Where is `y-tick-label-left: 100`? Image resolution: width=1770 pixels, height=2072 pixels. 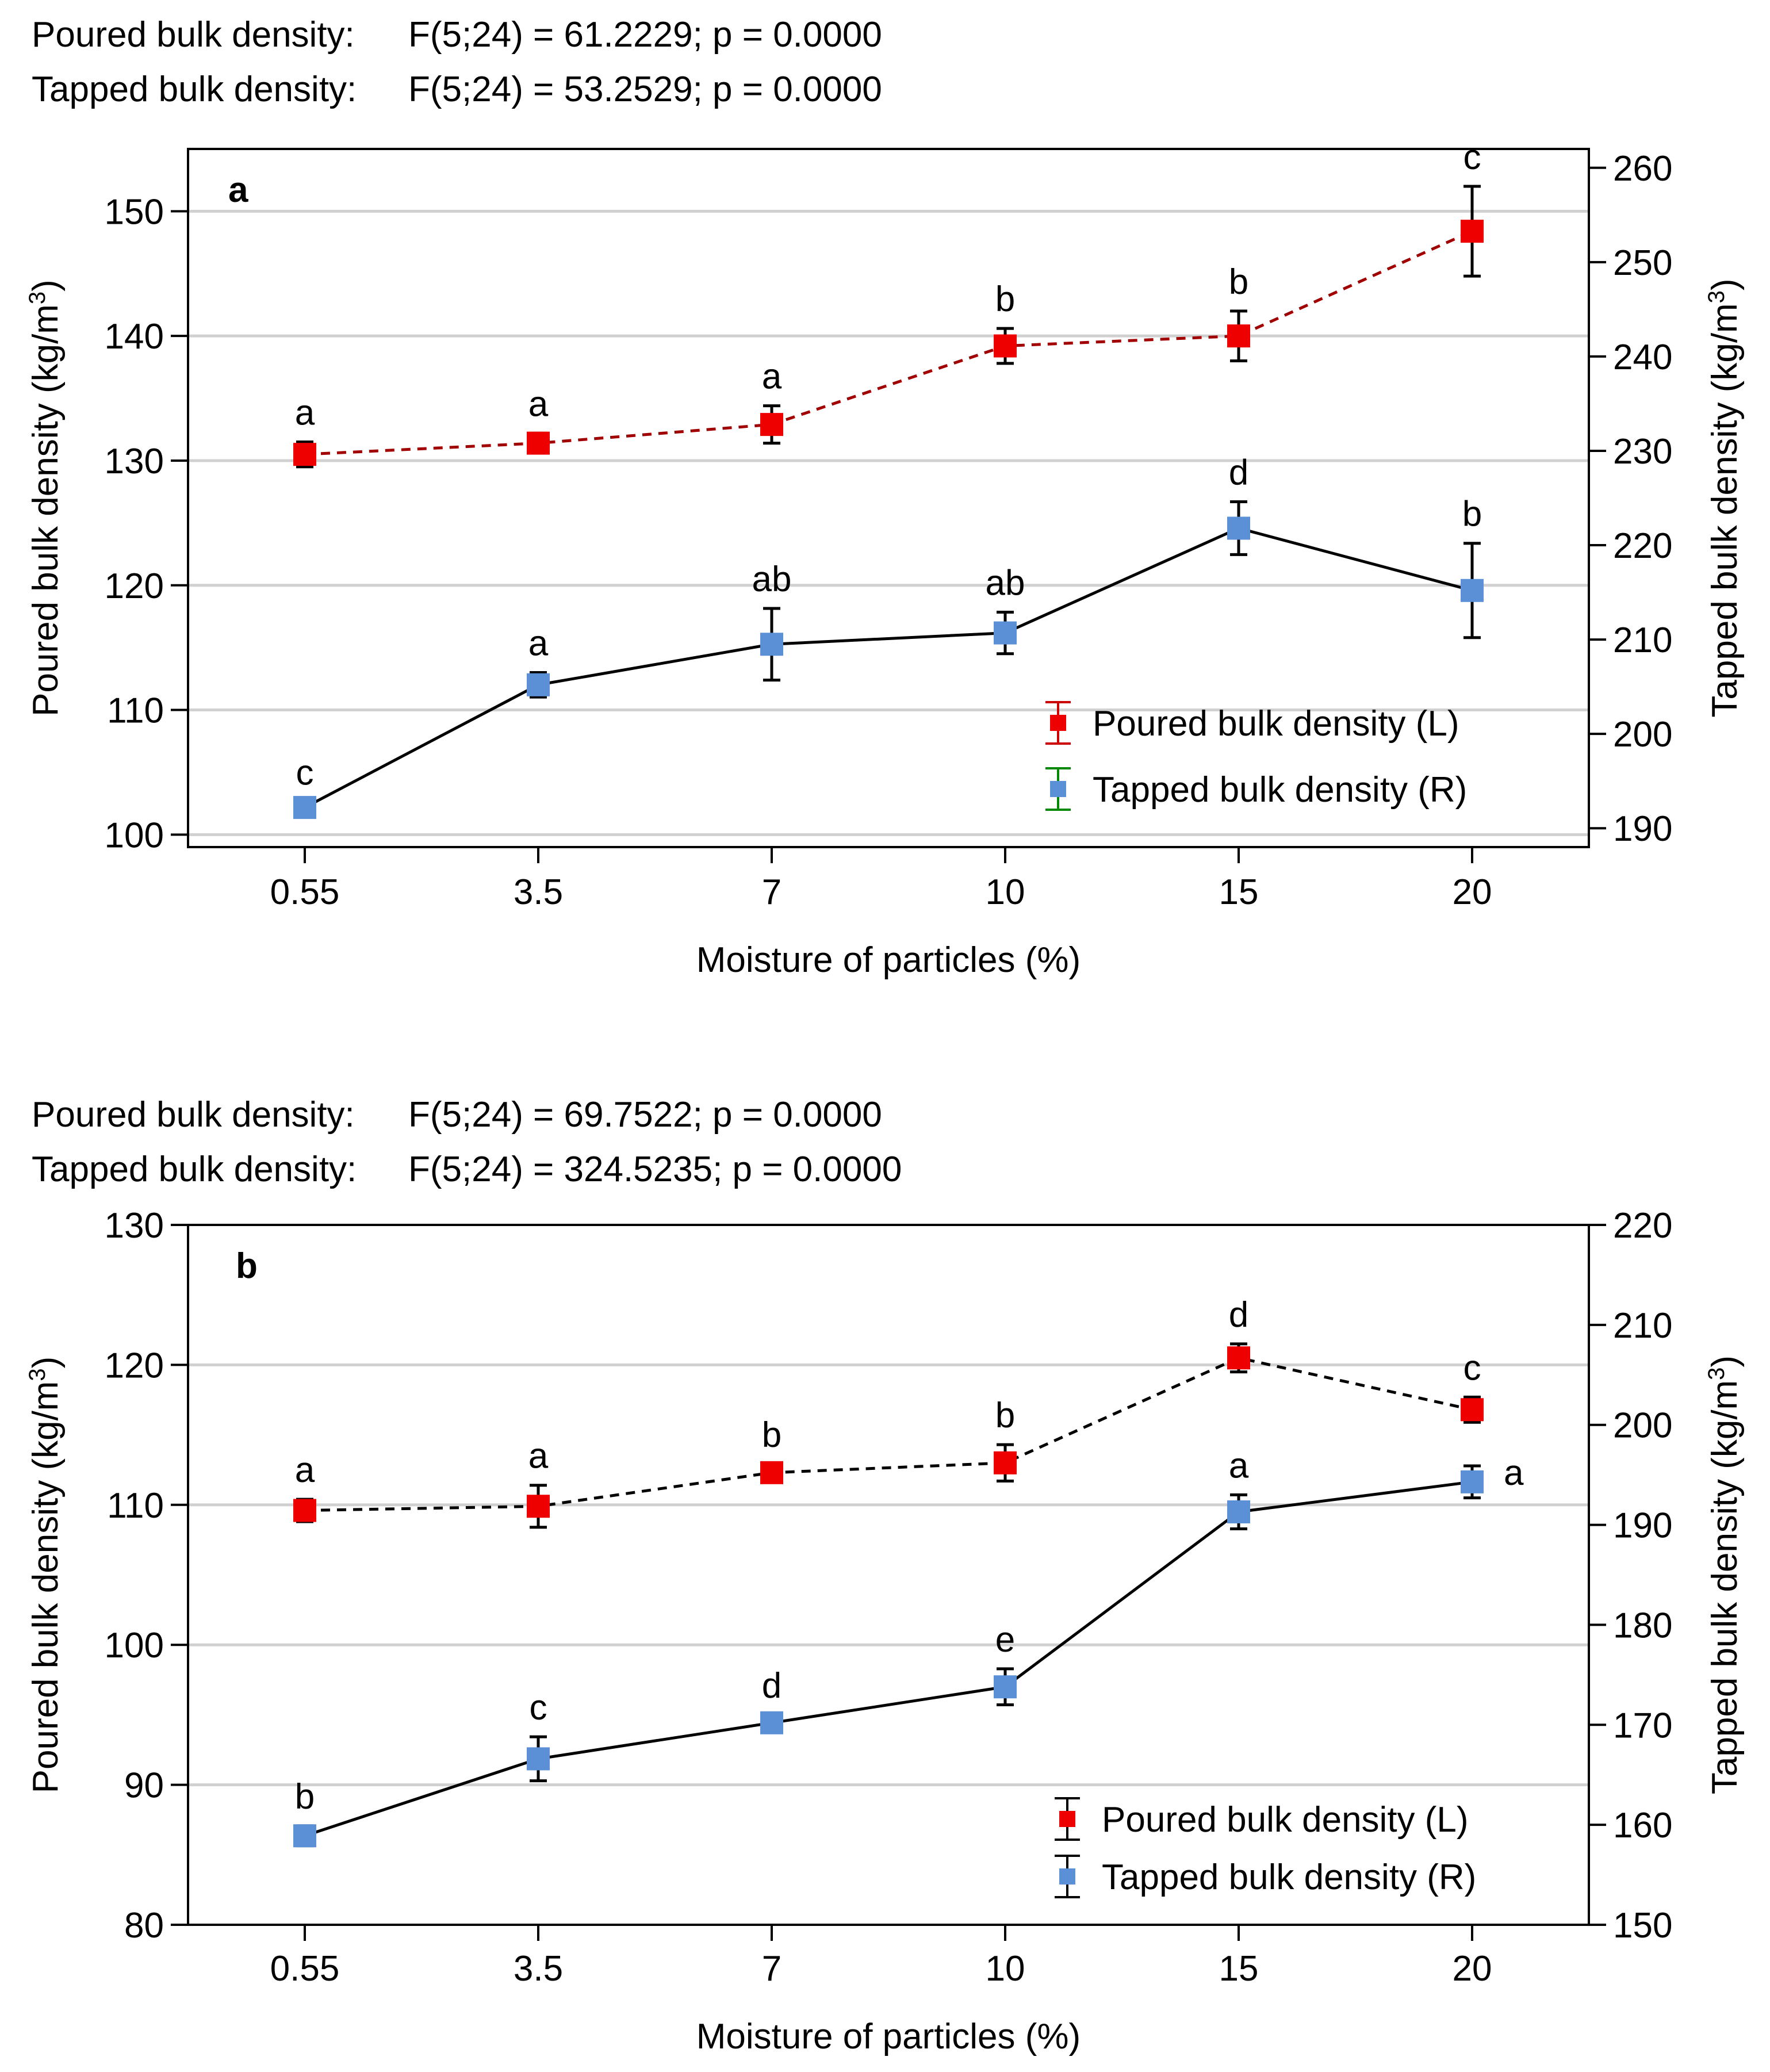 y-tick-label-left: 100 is located at coordinates (134, 1646).